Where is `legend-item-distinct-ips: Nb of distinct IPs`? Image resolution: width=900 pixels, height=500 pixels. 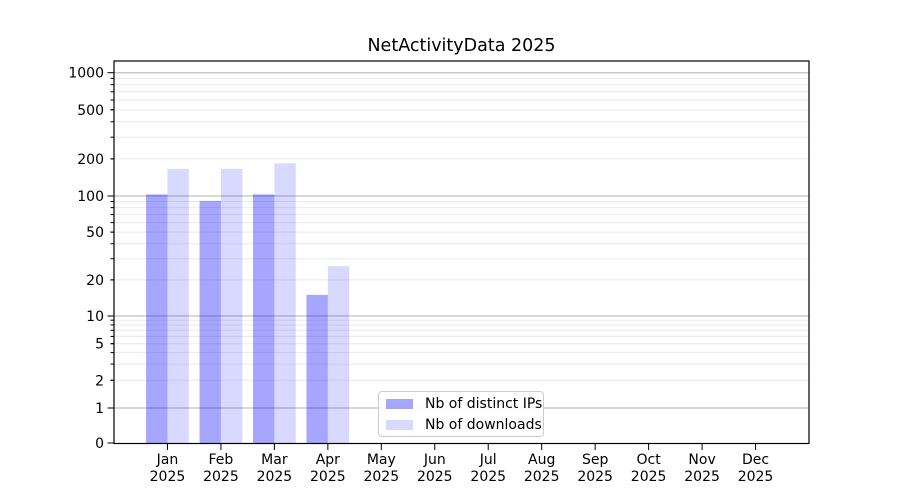 legend-item-distinct-ips: Nb of distinct IPs is located at coordinates (464, 404).